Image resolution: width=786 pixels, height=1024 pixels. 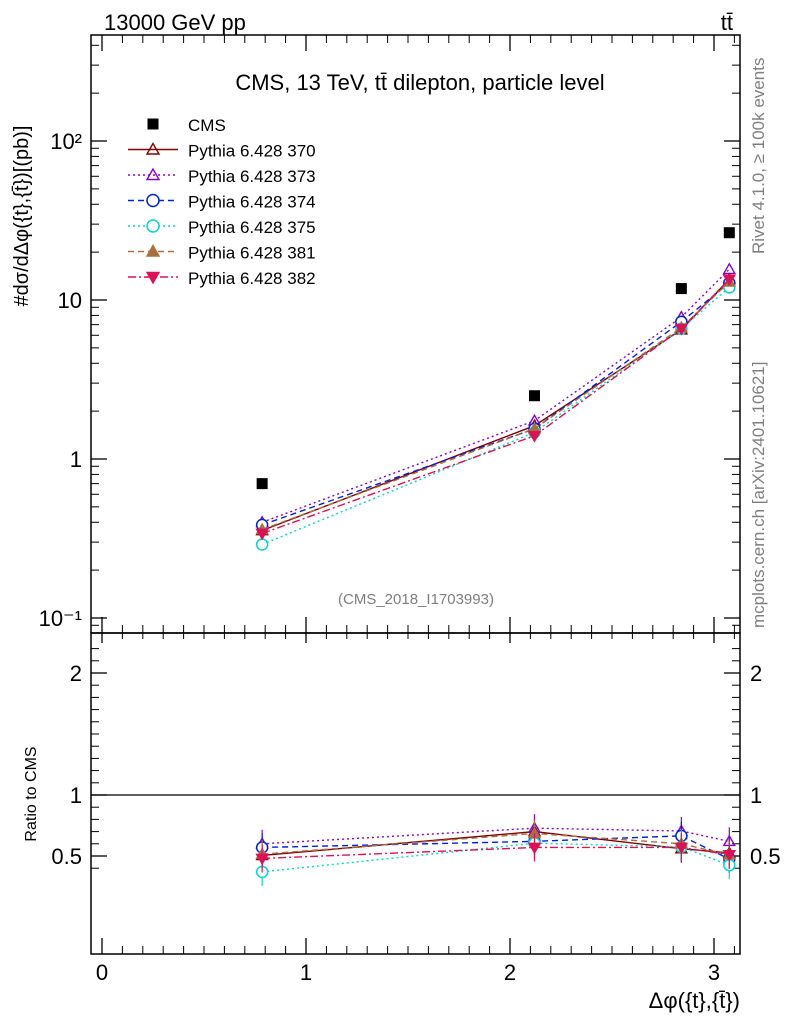 I want to click on ratio-tick-label: 2, so click(x=76, y=673).